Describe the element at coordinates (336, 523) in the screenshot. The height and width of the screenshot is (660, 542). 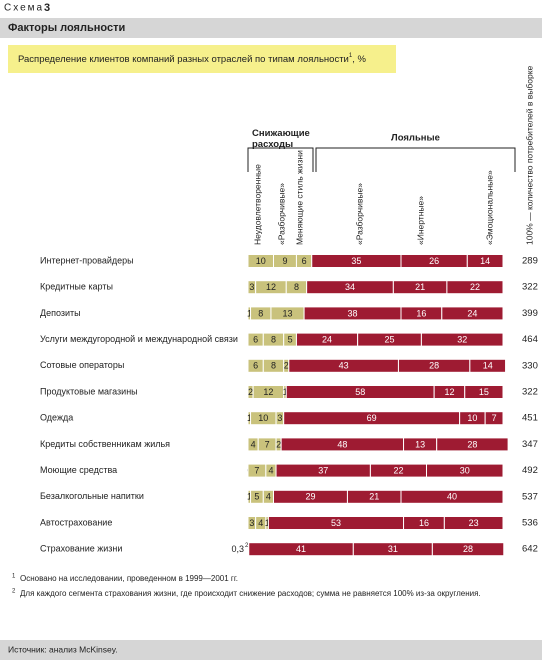
I see `data-label: 53` at that location.